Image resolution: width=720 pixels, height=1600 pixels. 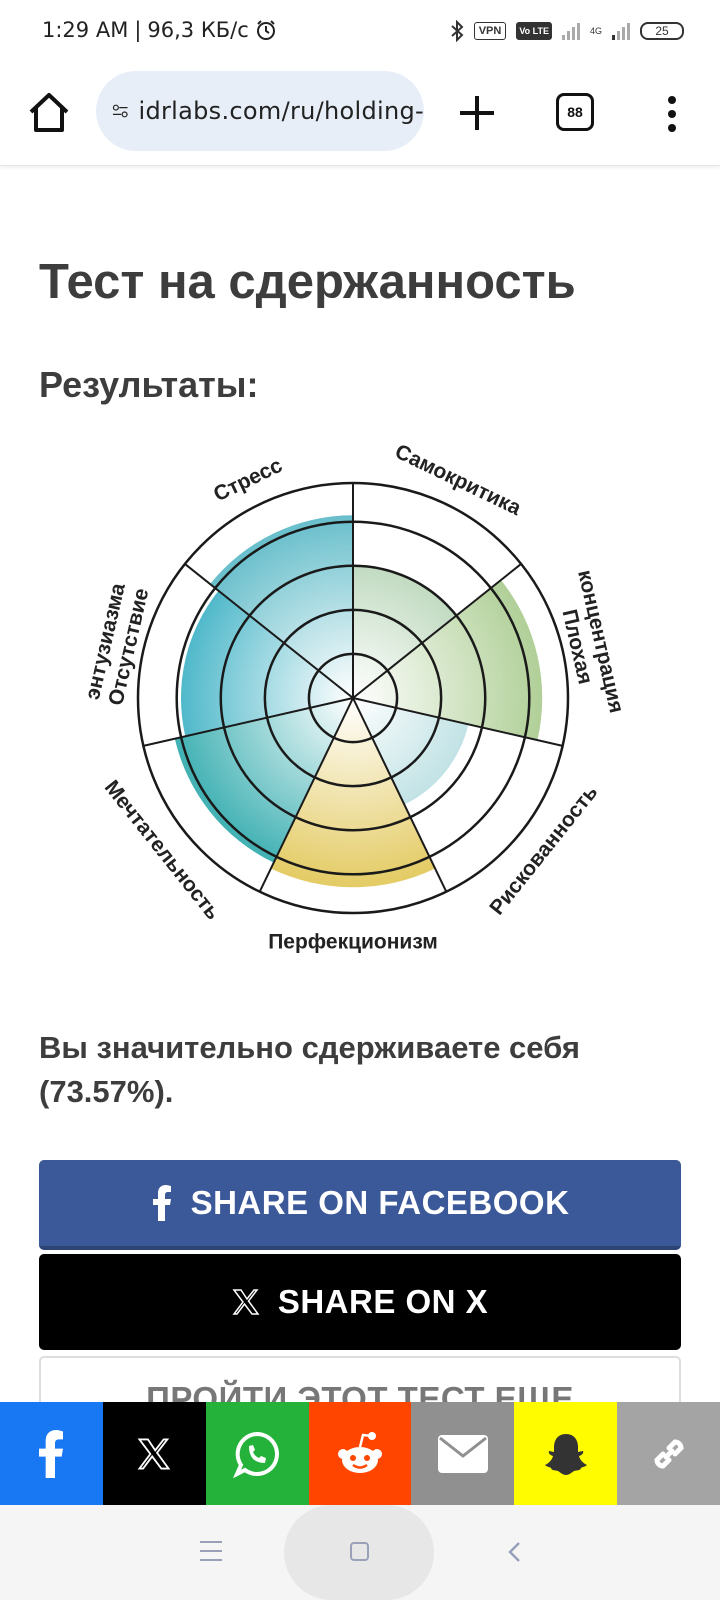 I want to click on share-facebook-label: SHARE ON FACEBOOK, so click(x=380, y=1202).